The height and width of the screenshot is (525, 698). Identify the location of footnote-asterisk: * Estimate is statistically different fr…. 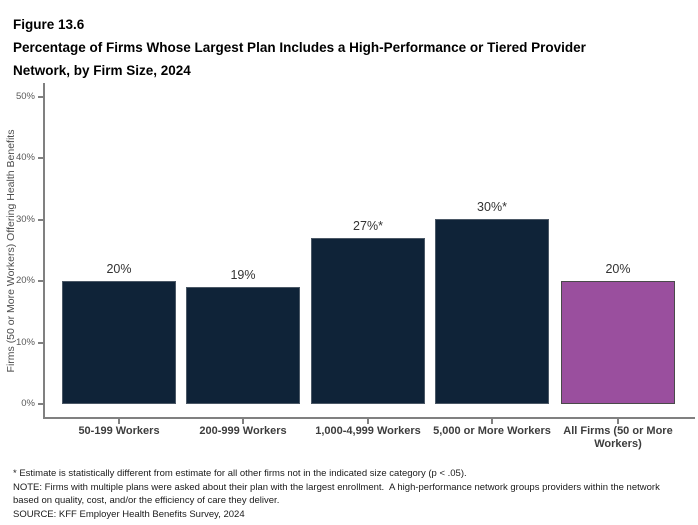
(240, 473).